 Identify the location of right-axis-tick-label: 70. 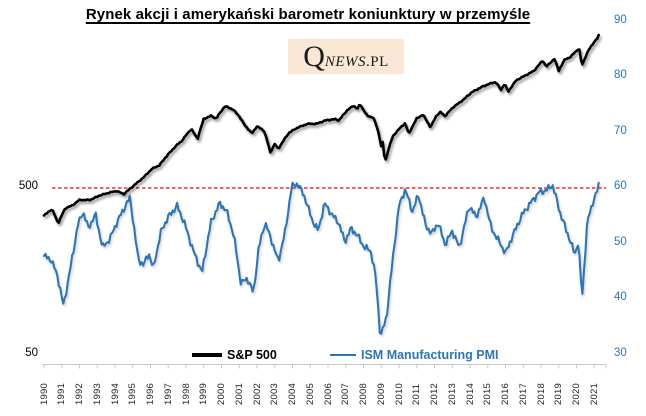
(620, 130).